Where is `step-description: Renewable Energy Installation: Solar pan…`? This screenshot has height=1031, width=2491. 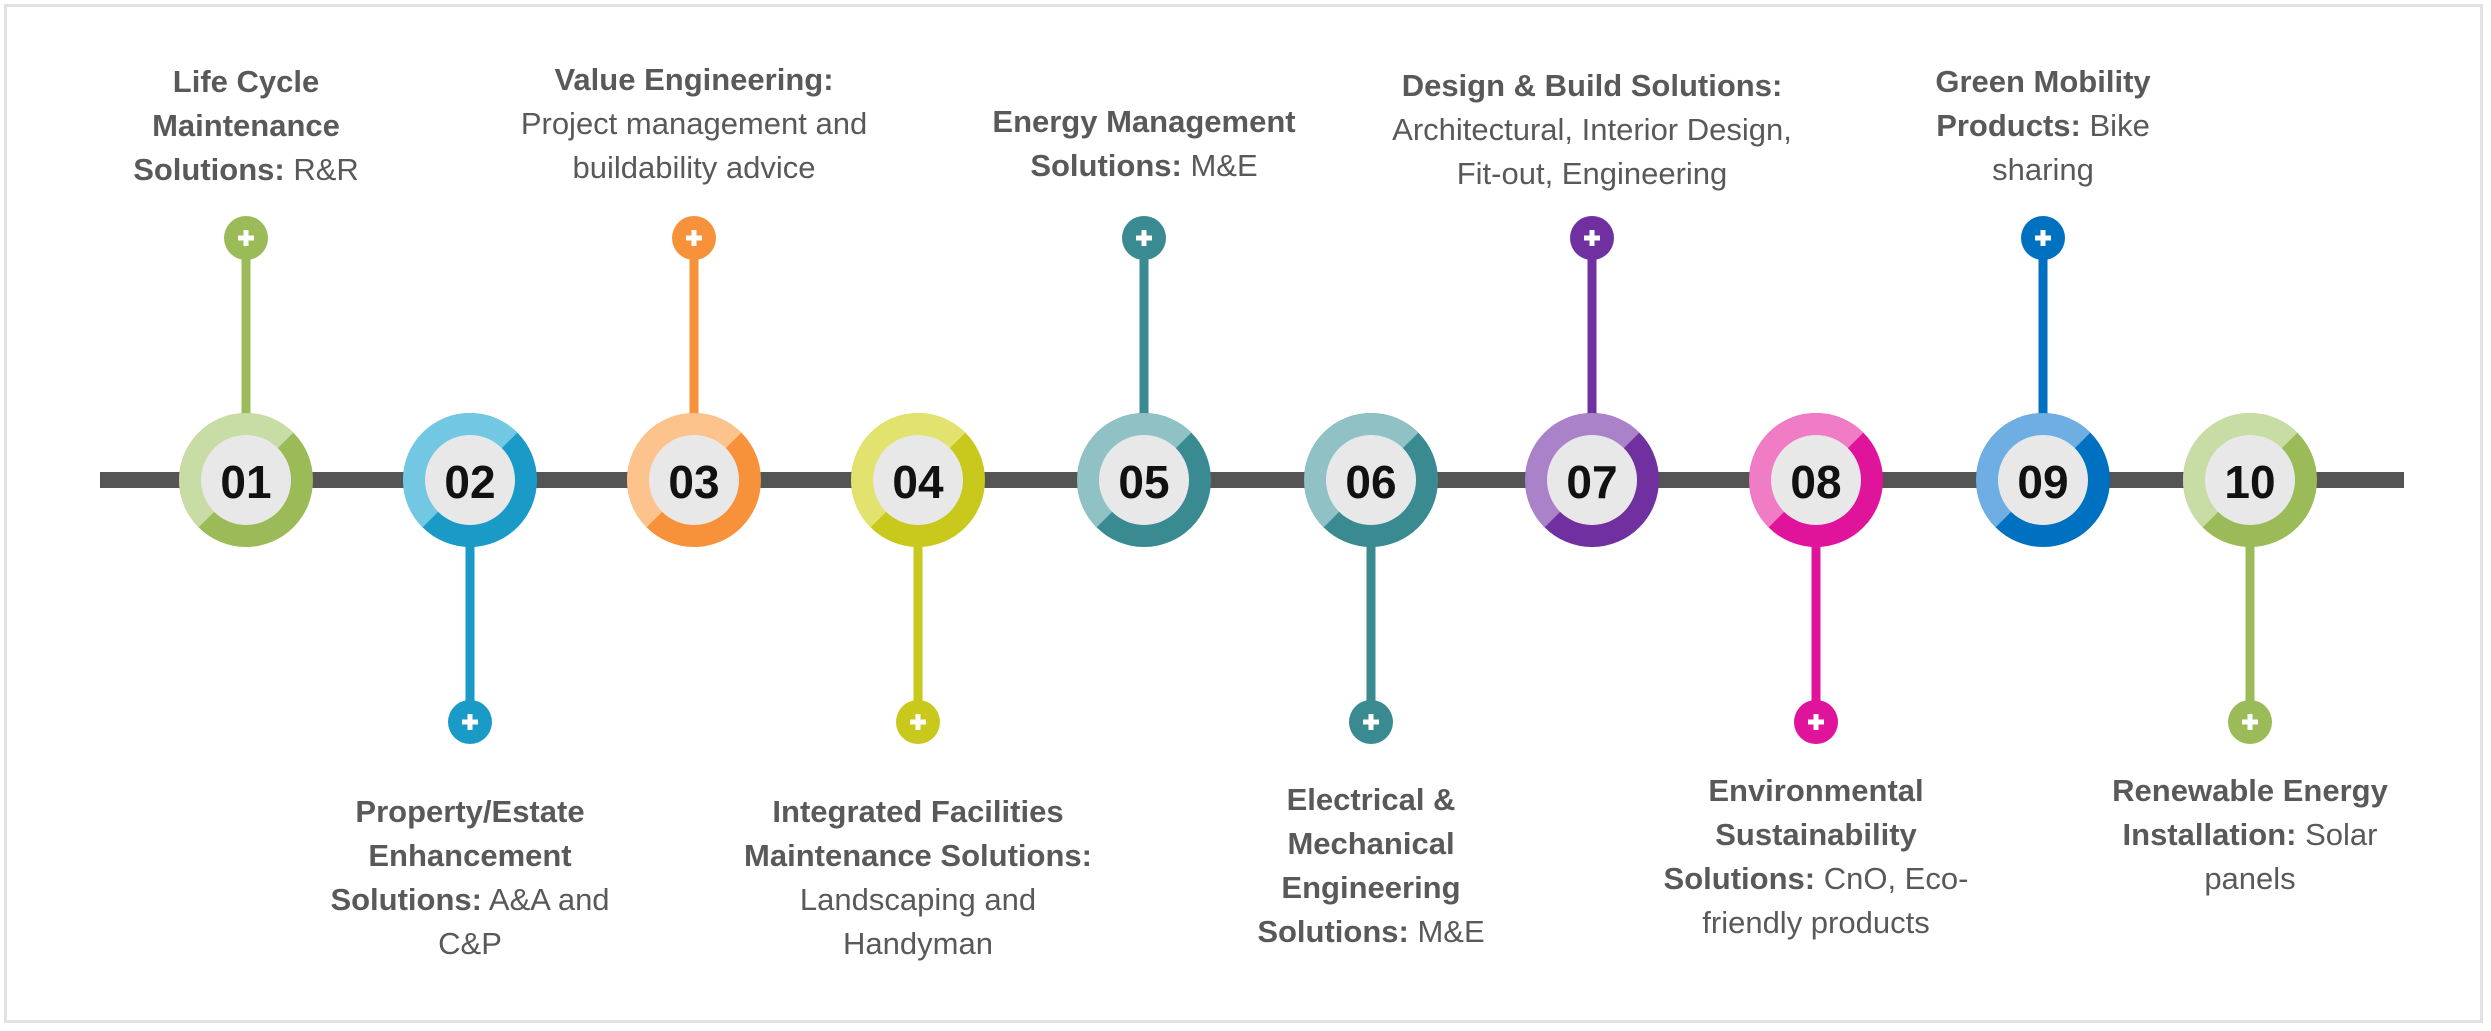
step-description: Renewable Energy Installation: Solar pan… is located at coordinates (2250, 835).